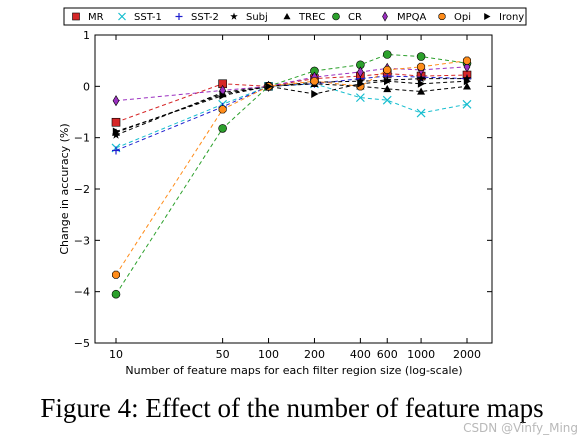  I want to click on legend-label: SST-1, so click(148, 17).